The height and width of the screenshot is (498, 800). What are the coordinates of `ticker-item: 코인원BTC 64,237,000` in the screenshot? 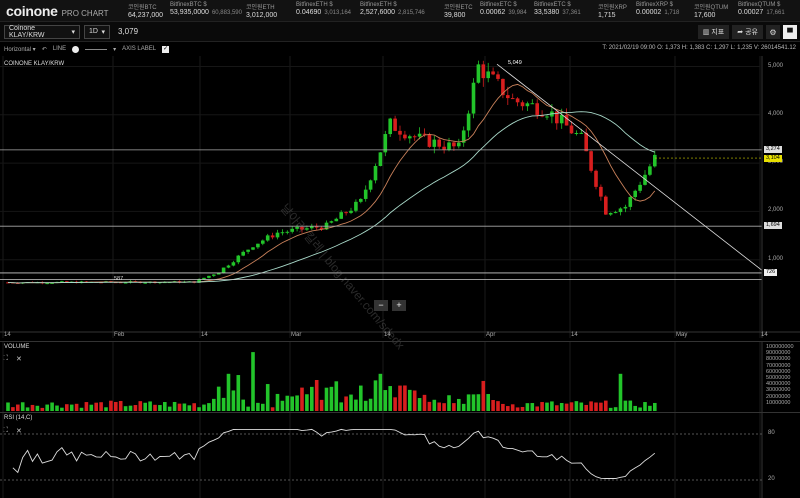 It's located at (145, 10).